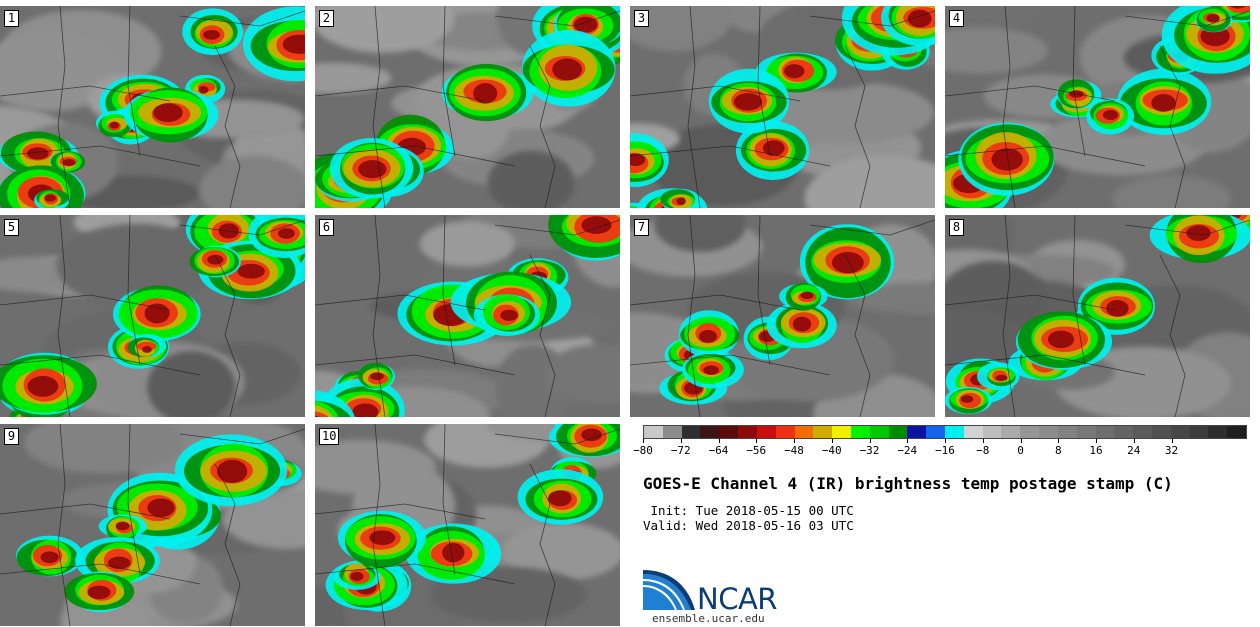 The image size is (1260, 627). What do you see at coordinates (1020, 450) in the screenshot?
I see `colorbar-tick-label: 0` at bounding box center [1020, 450].